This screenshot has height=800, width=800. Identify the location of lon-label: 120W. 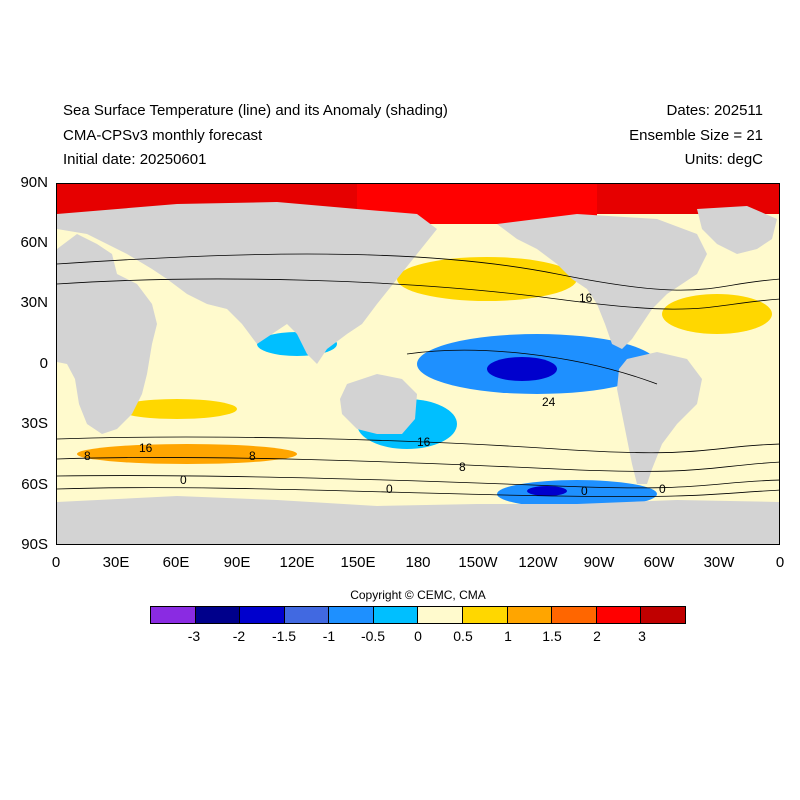
(538, 562).